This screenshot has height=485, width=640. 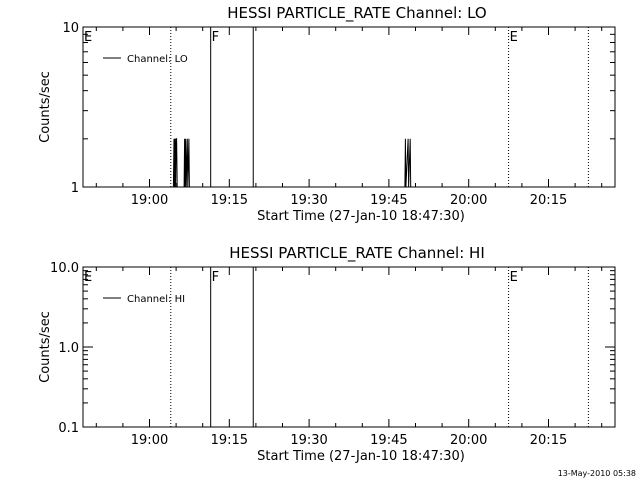 I want to click on chart1-series-line, so click(x=292, y=163).